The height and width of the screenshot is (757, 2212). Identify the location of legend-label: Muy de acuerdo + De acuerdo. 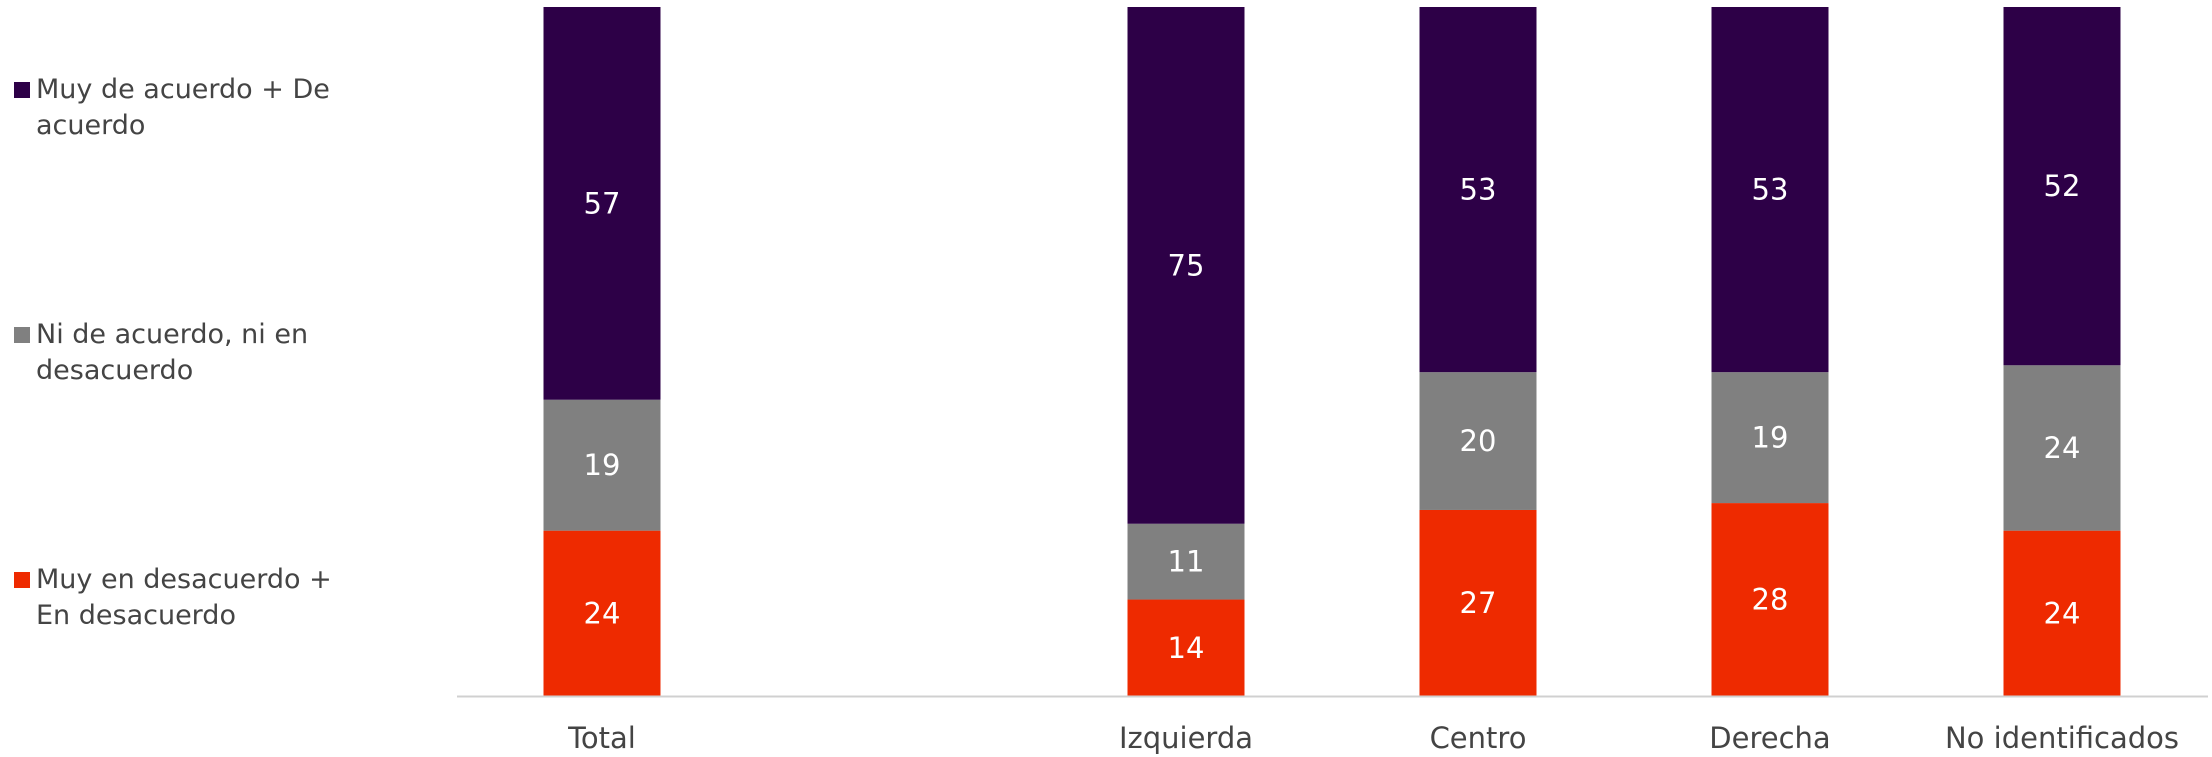
(183, 107).